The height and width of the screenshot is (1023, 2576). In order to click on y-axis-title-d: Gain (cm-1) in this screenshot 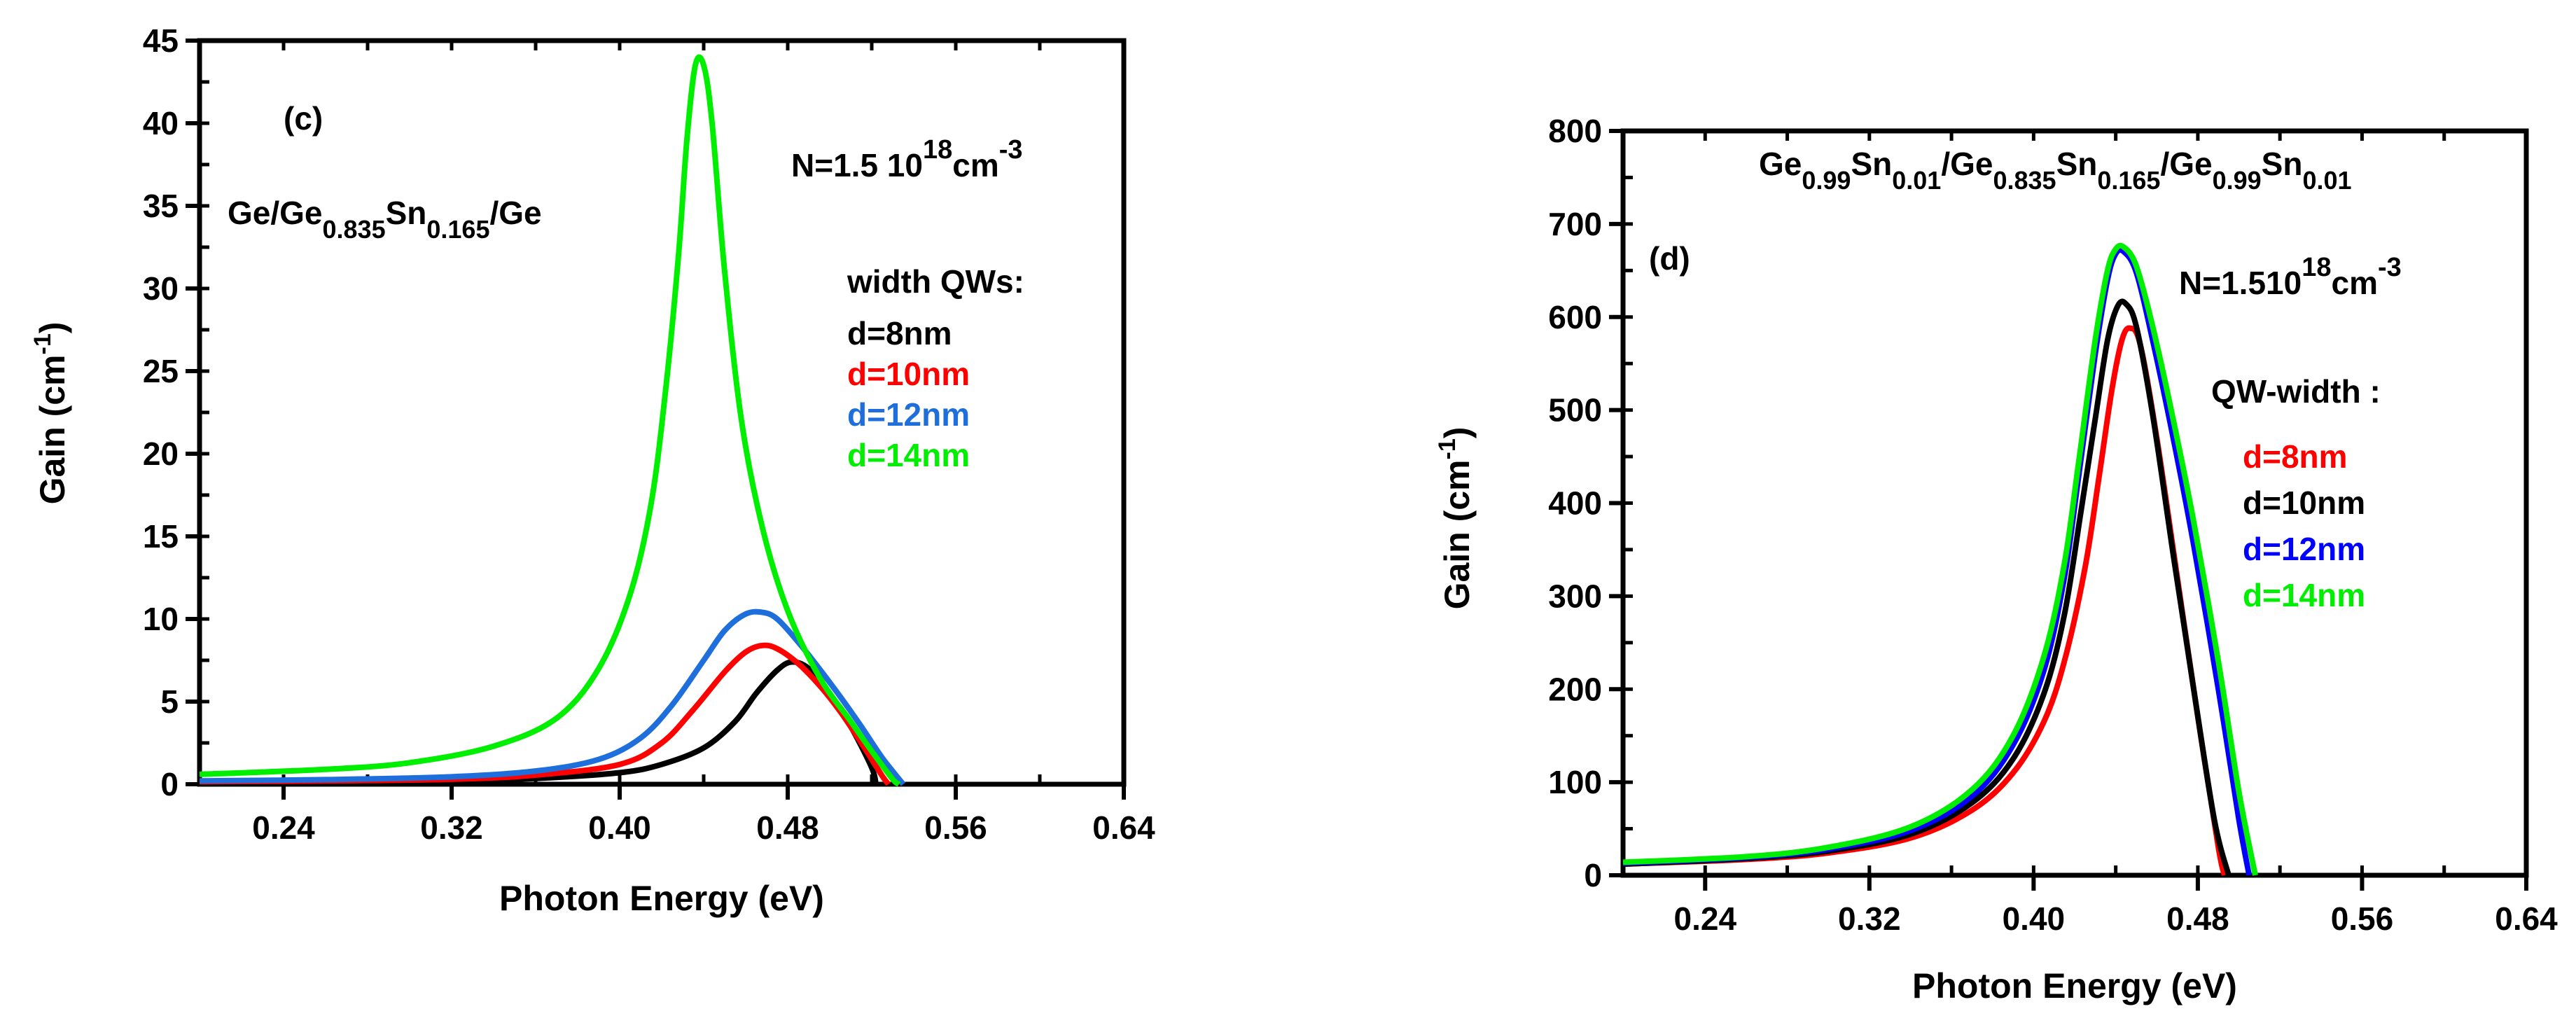, I will do `click(1455, 518)`.